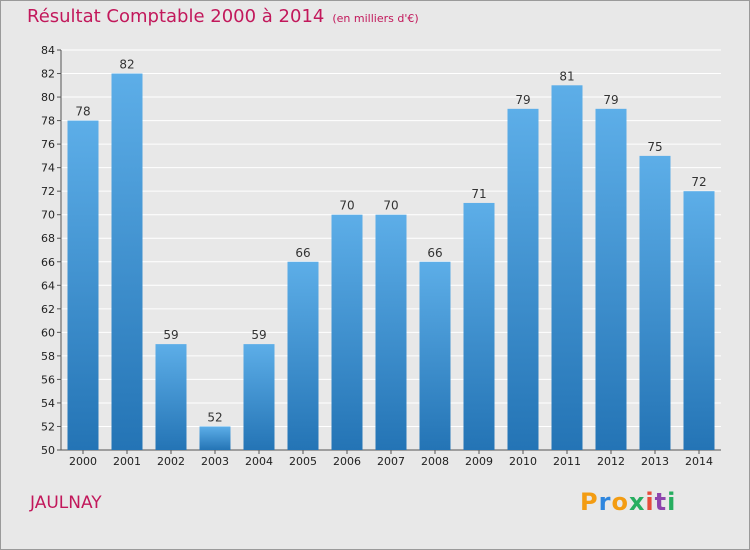 The image size is (750, 550). Describe the element at coordinates (435, 461) in the screenshot. I see `x-tick-label: 2008` at that location.